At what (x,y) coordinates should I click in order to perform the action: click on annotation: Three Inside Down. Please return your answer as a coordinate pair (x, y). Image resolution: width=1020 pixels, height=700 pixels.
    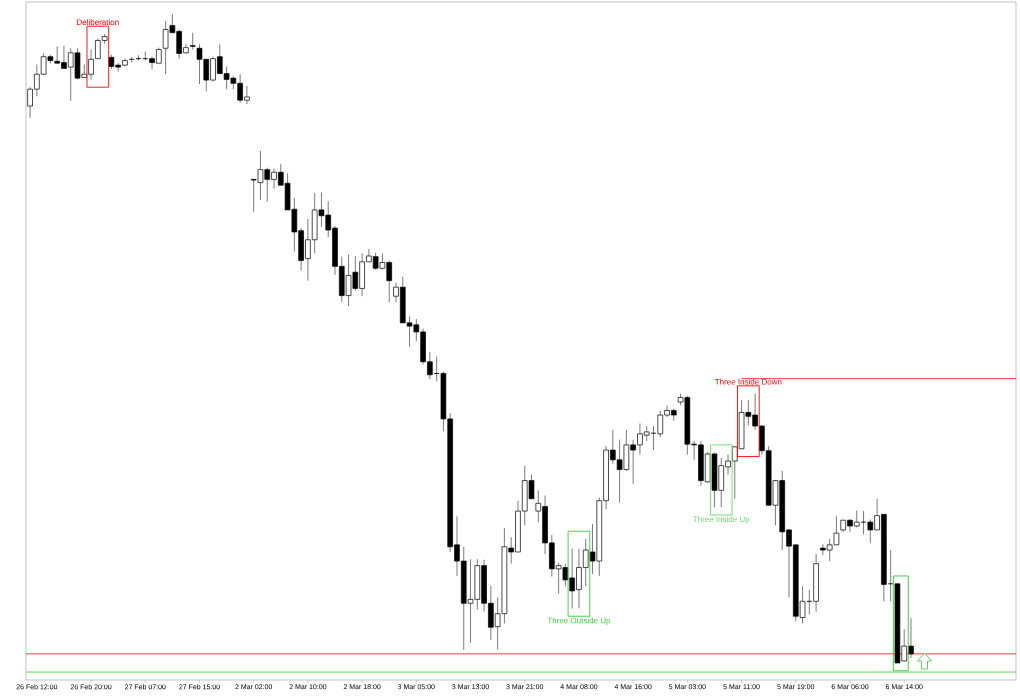
    Looking at the image, I should click on (748, 381).